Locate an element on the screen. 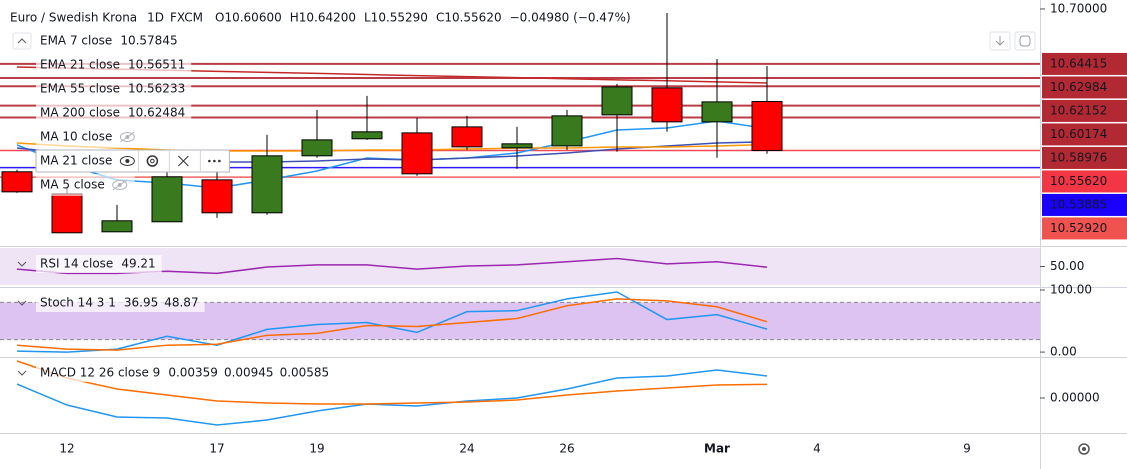 The image size is (1127, 469). reset-icon is located at coordinates (1025, 41).